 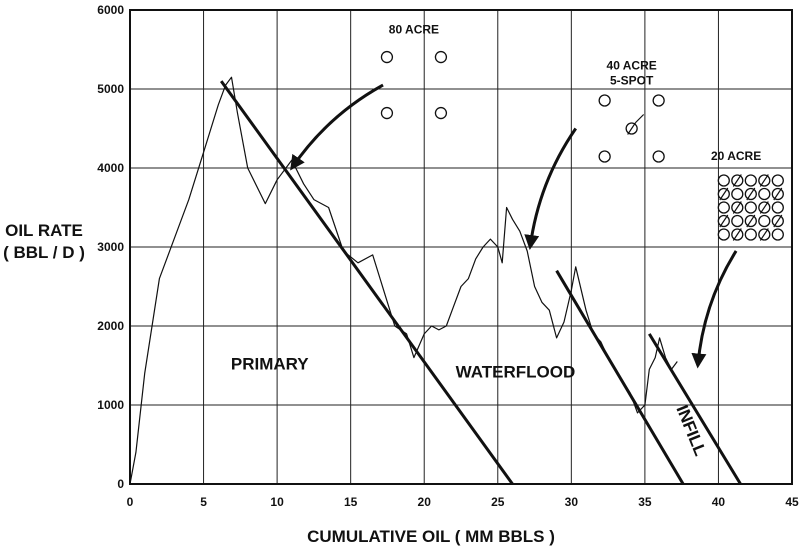 What do you see at coordinates (110, 247) in the screenshot?
I see `y-tick-label: 3000` at bounding box center [110, 247].